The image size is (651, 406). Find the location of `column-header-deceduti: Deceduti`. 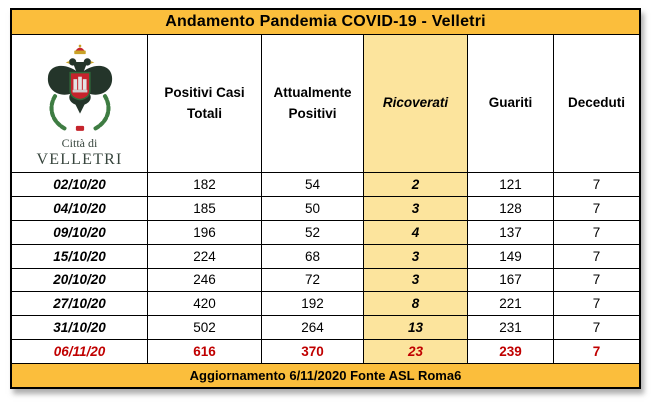

column-header-deceduti: Deceduti is located at coordinates (596, 104).